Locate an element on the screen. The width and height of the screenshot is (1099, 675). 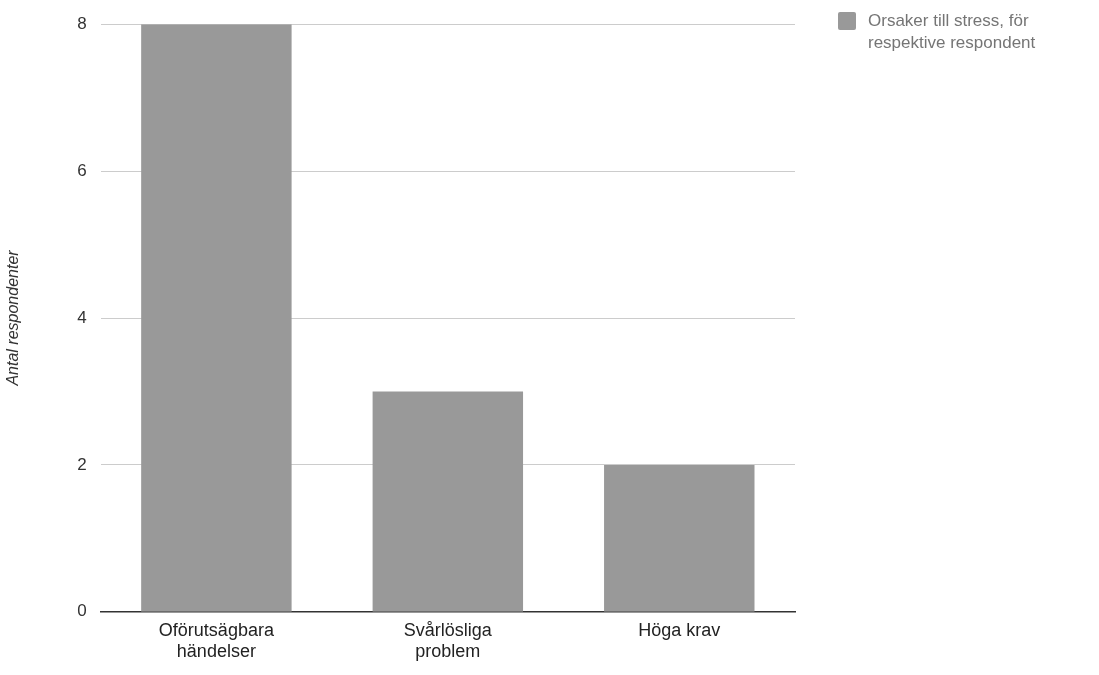
y-axis-title: Antal respondenter is located at coordinates (13, 318).